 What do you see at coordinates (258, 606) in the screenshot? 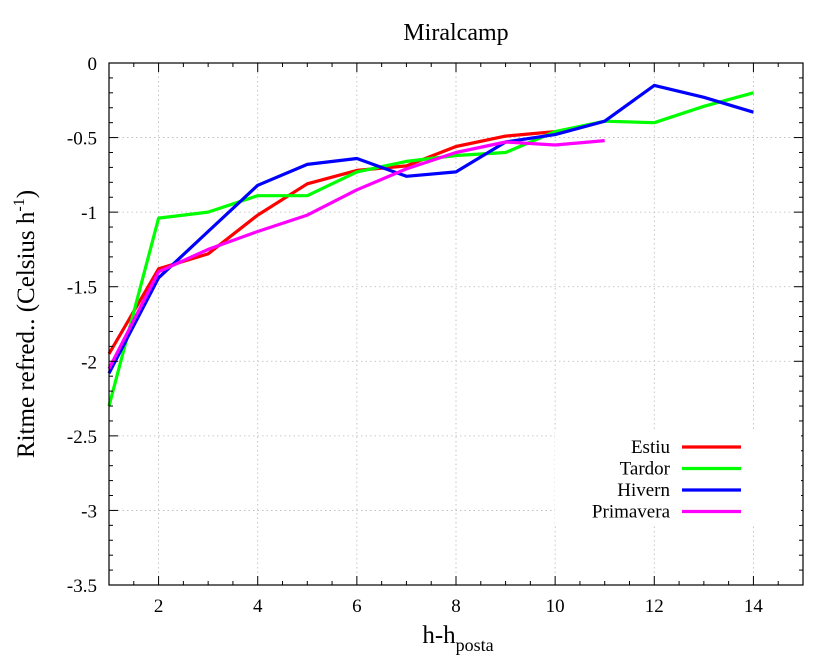
I see `x-tick-label: 4` at bounding box center [258, 606].